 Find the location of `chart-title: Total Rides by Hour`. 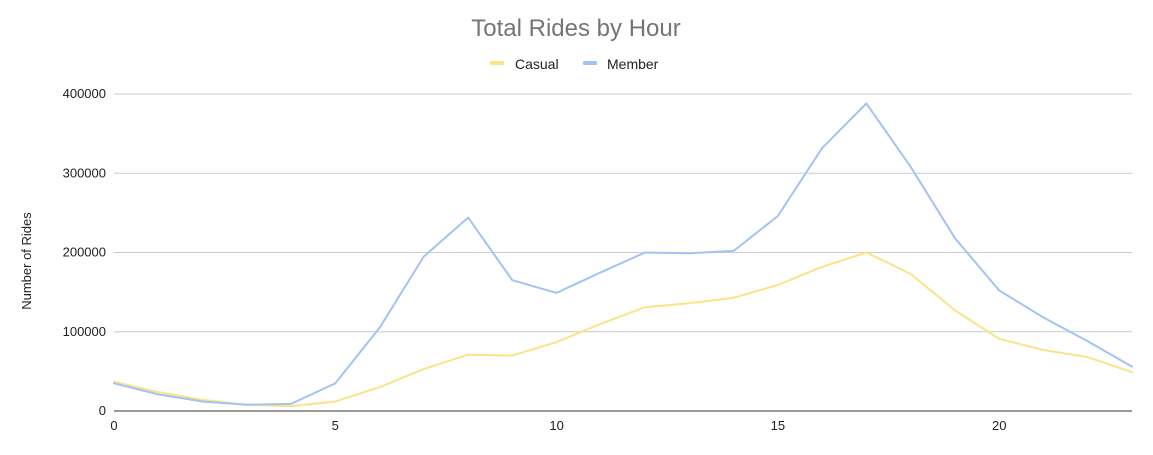

chart-title: Total Rides by Hour is located at coordinates (575, 28).